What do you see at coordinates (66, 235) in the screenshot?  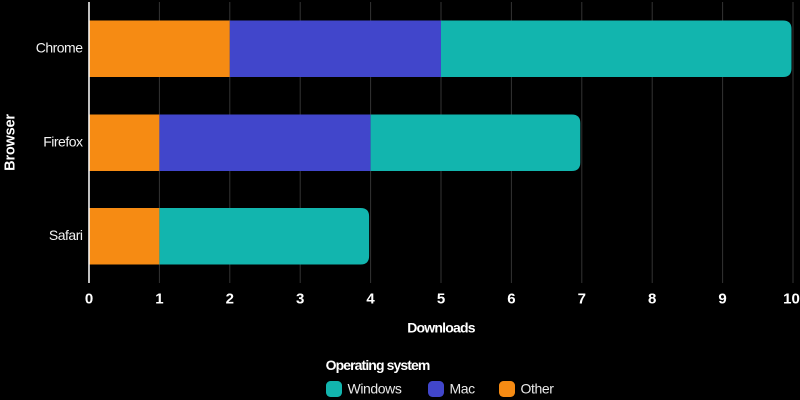 I see `svg-text: Safari` at bounding box center [66, 235].